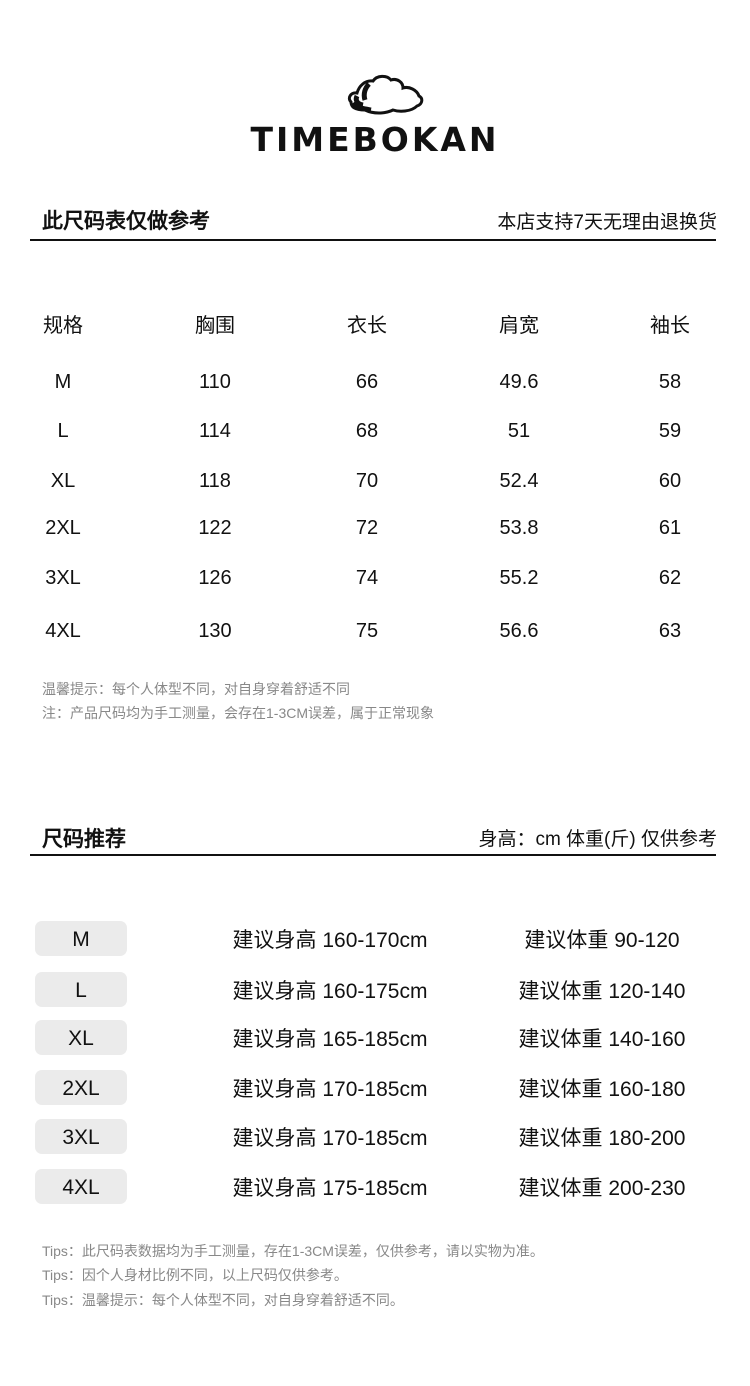 The width and height of the screenshot is (750, 1386). Describe the element at coordinates (375, 139) in the screenshot. I see `brand-name: TIMEBOKAN` at that location.